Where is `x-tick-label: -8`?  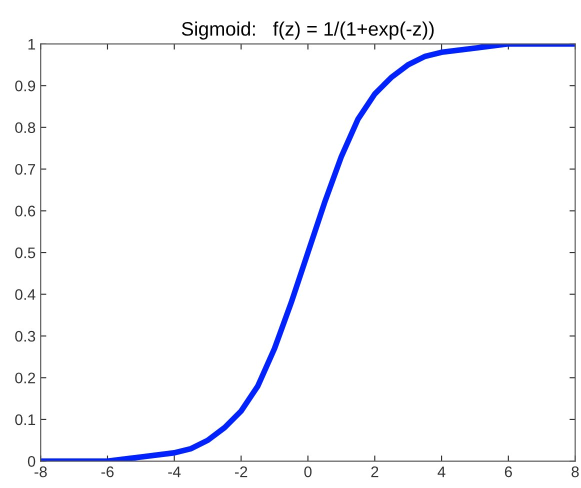 x-tick-label: -8 is located at coordinates (40, 472).